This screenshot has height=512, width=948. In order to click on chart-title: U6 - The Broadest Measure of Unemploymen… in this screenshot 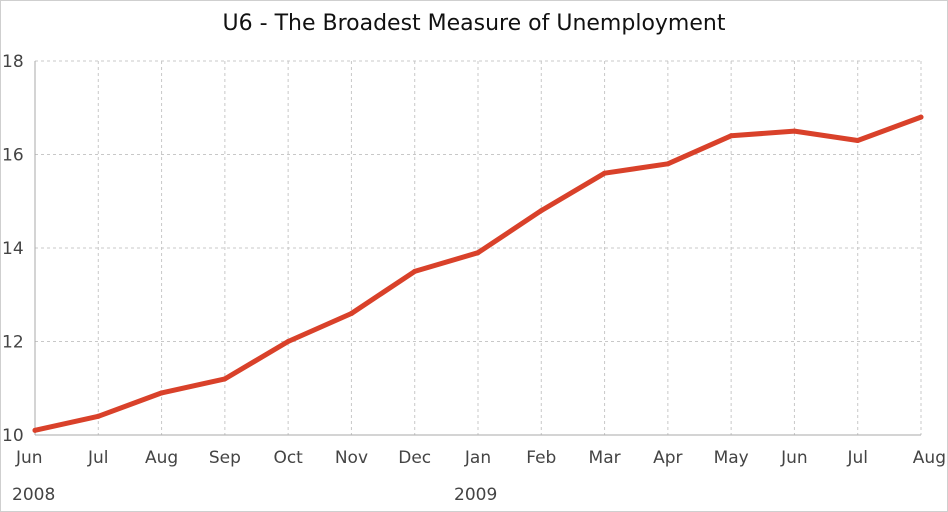, I will do `click(474, 23)`.